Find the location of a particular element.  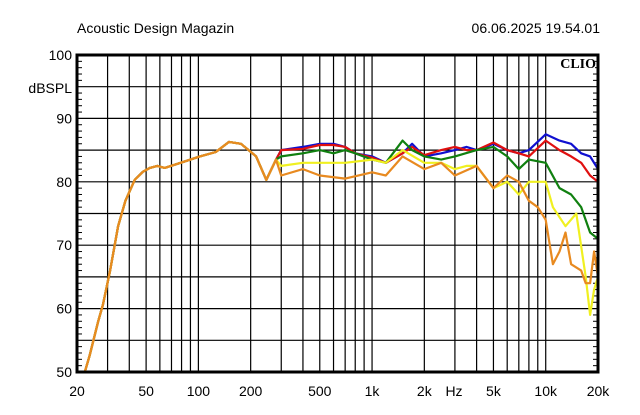

chart-header-title: Acoustic Design Magazin is located at coordinates (155, 28).